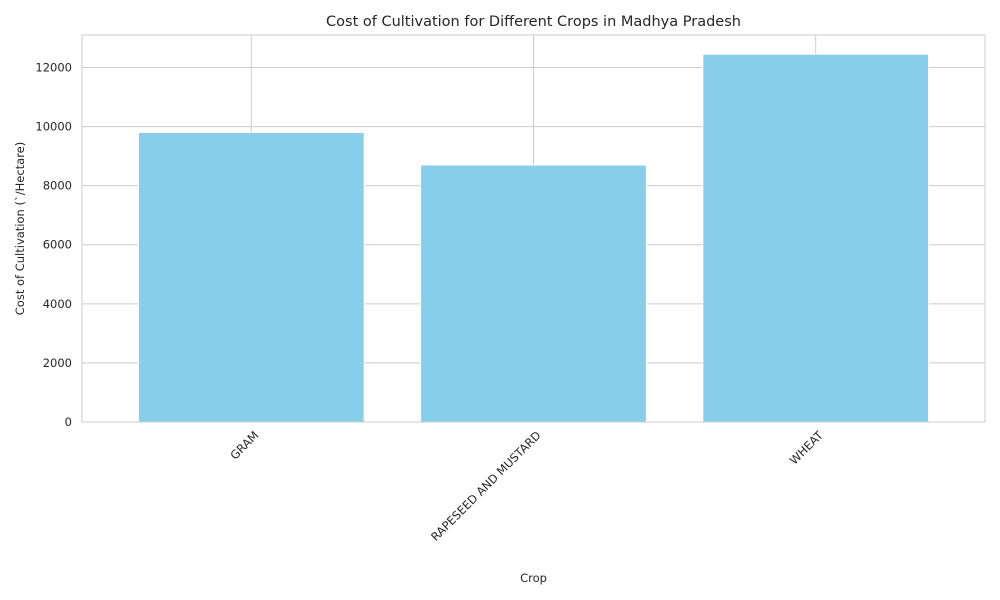  I want to click on x-axis-label: Crop, so click(533, 578).